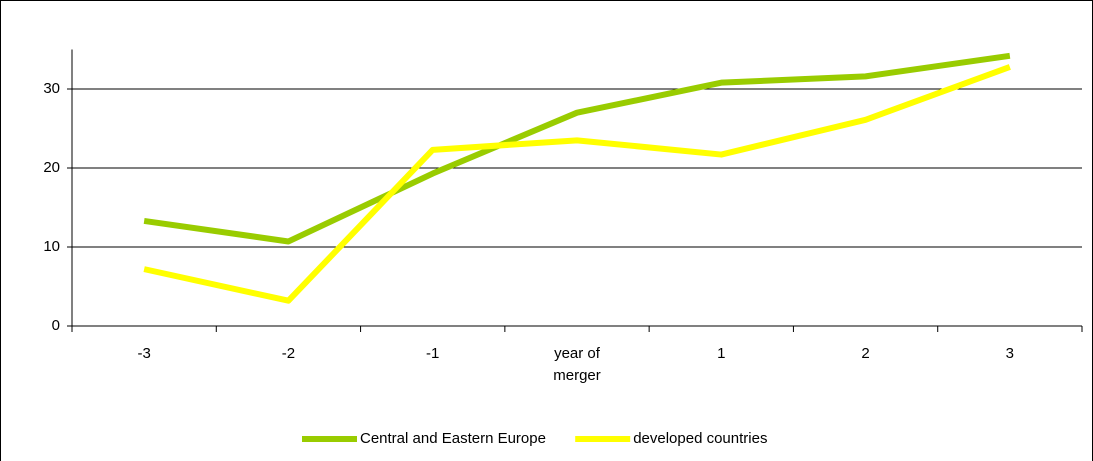  What do you see at coordinates (721, 353) in the screenshot?
I see `x-tick-label: 1` at bounding box center [721, 353].